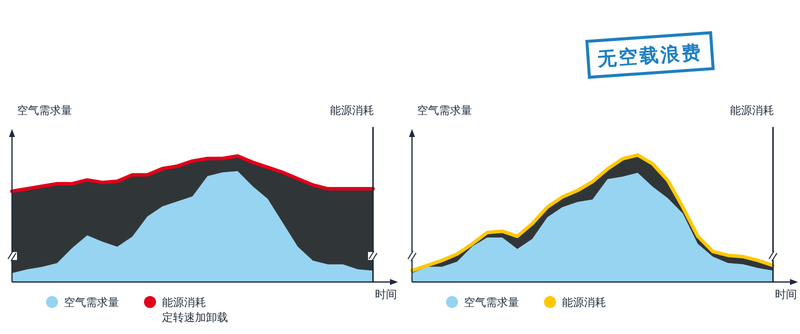 Image resolution: width=800 pixels, height=334 pixels. What do you see at coordinates (195, 310) in the screenshot?
I see `legend-label: 能源消耗定转速加卸载` at bounding box center [195, 310].